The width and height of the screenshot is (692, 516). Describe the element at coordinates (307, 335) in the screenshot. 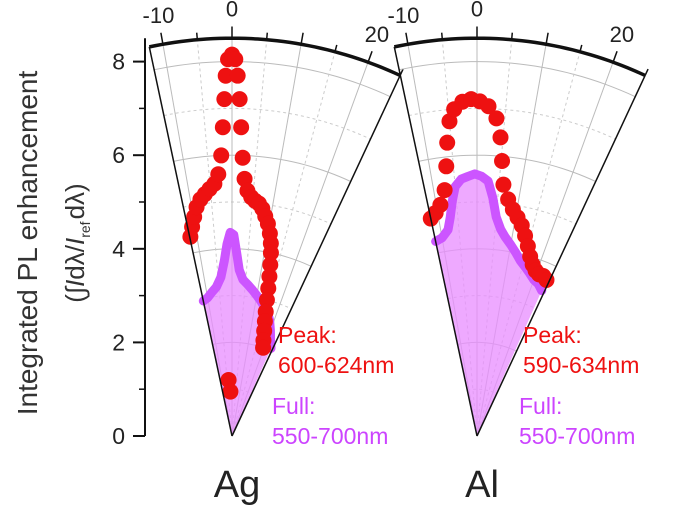

I see `panel-ag-peak-title: Peak:` at that location.